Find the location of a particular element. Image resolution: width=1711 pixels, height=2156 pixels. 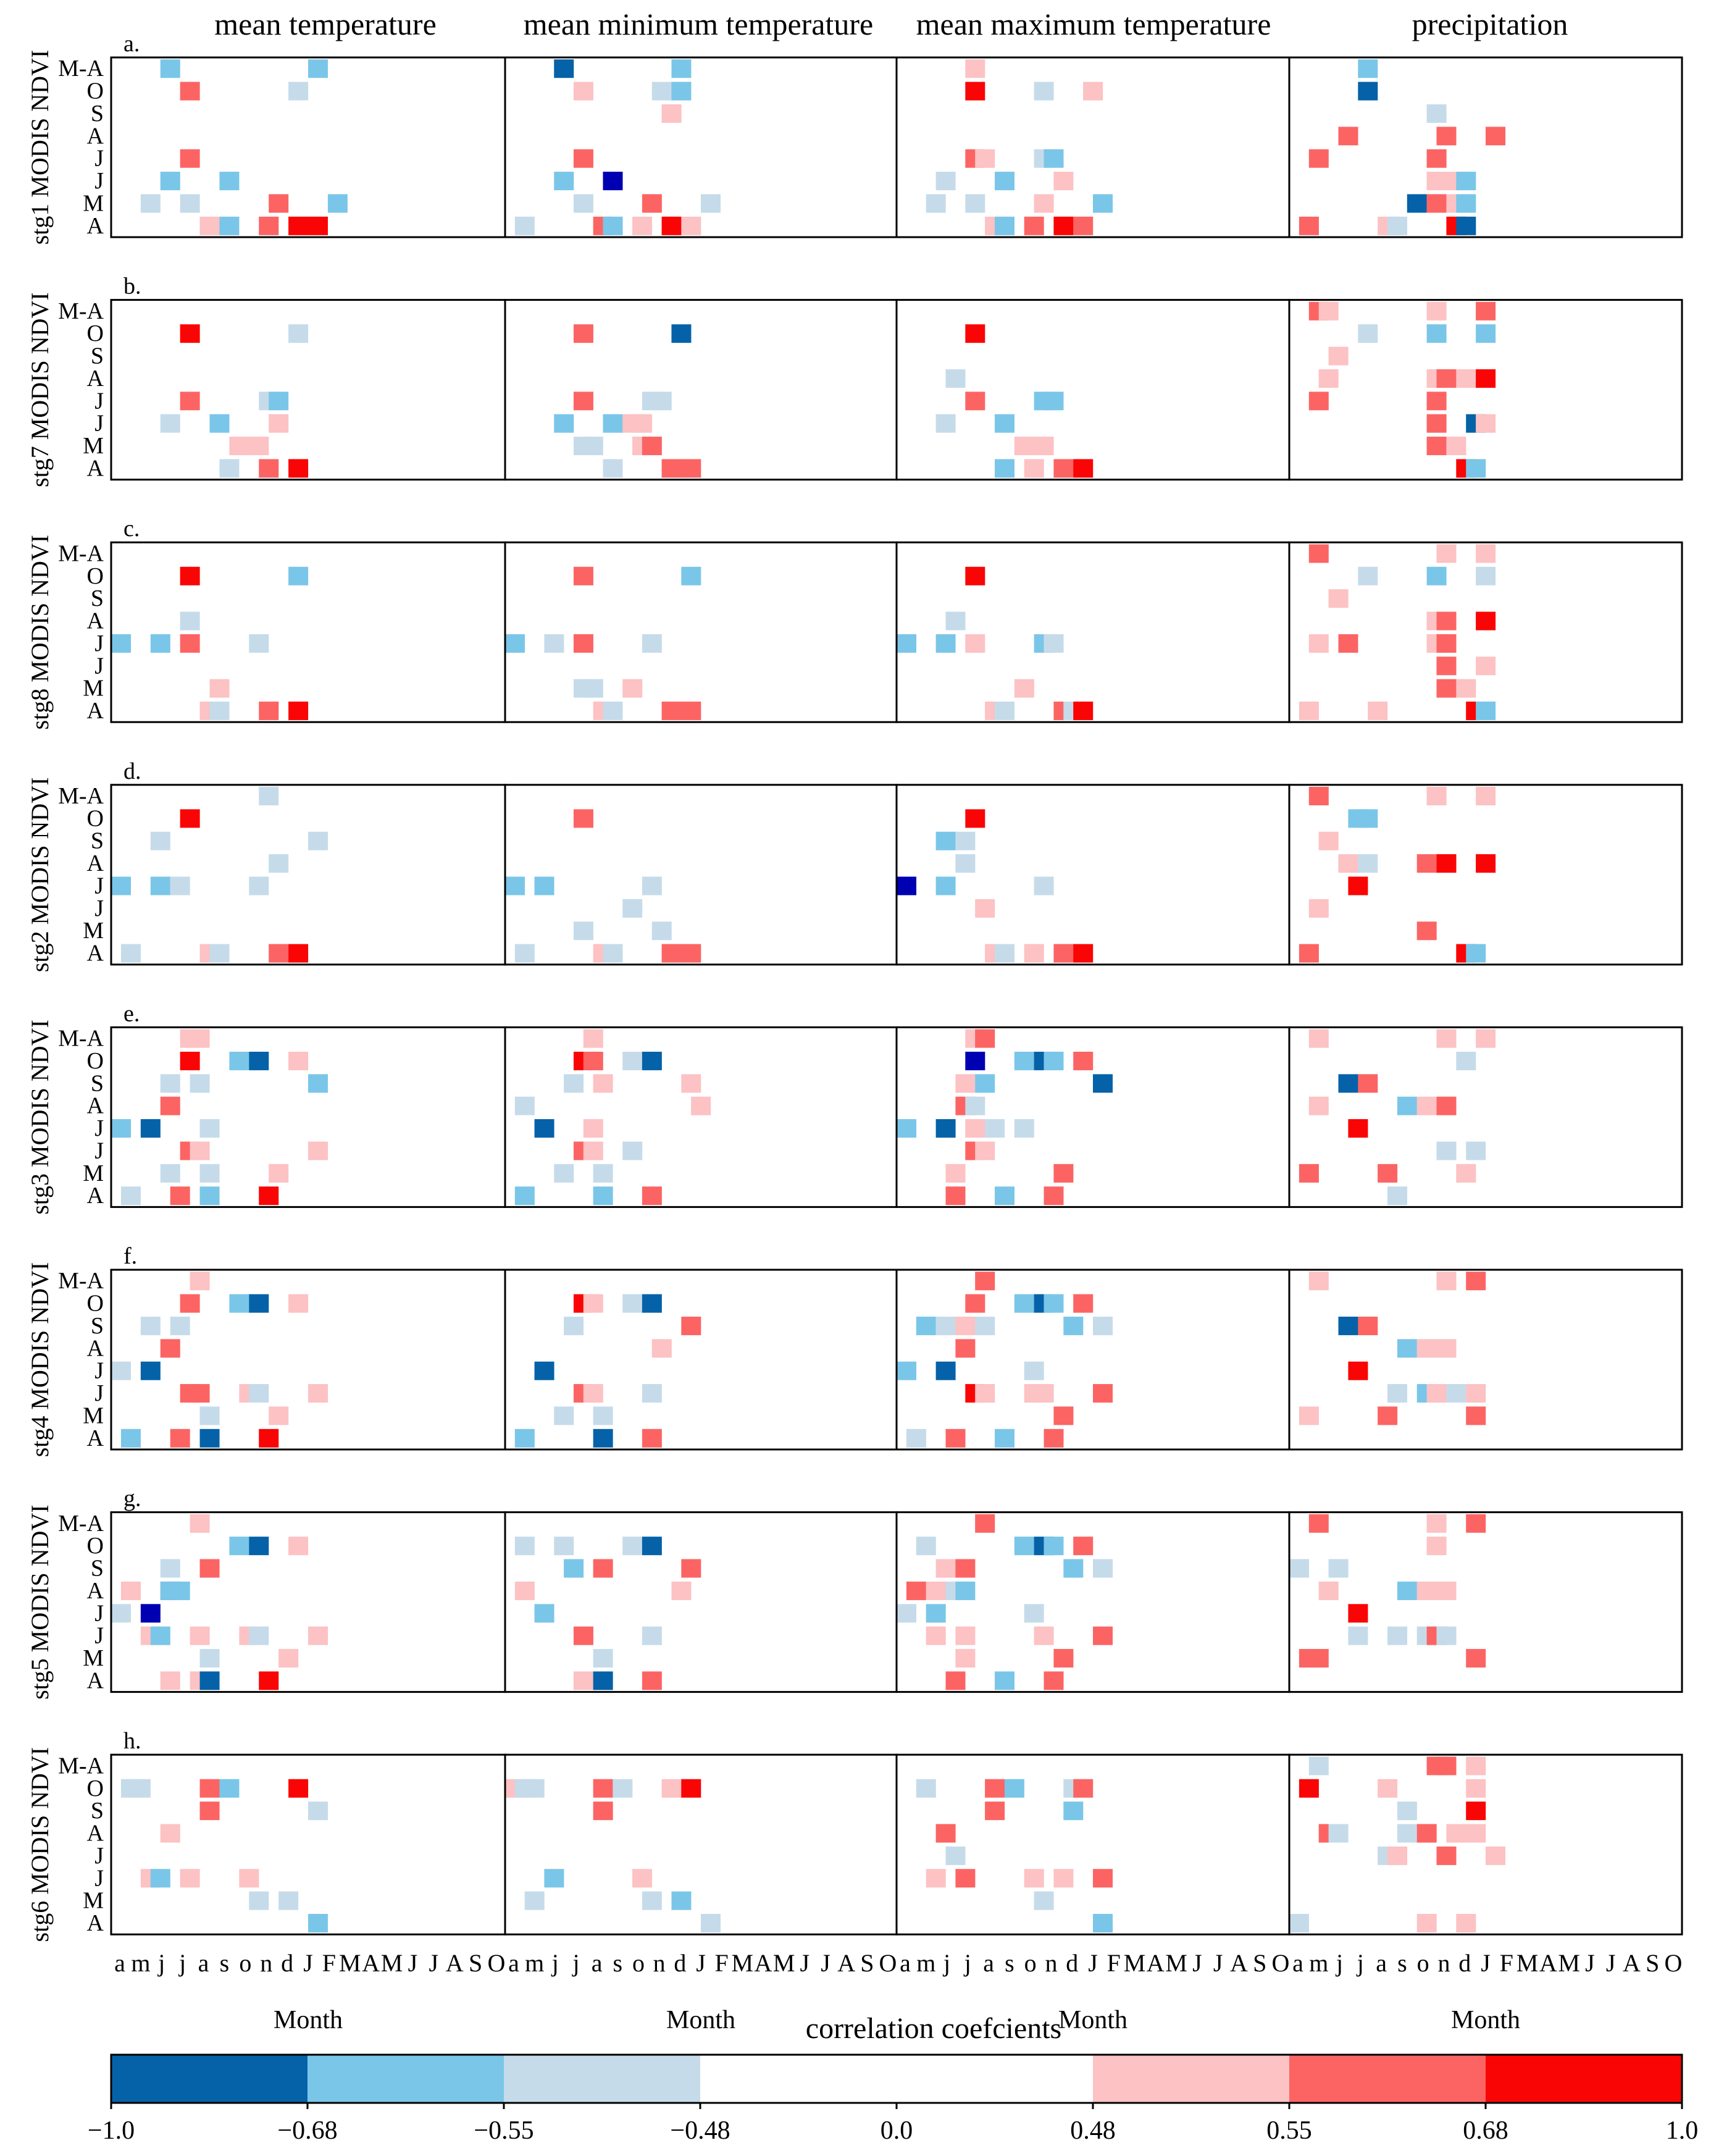

ytick-label: O is located at coordinates (96, 1546).